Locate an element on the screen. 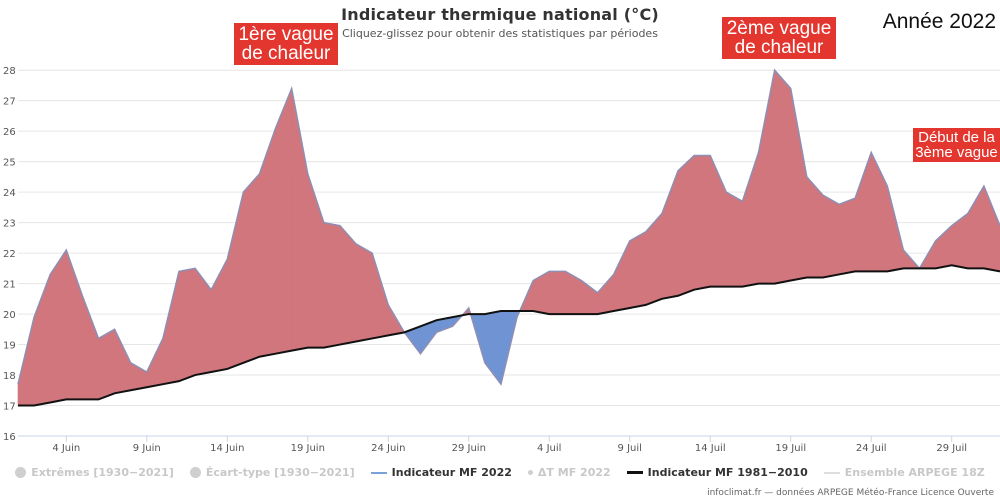 The width and height of the screenshot is (1000, 500). annotation-second-heatwave: 2ème vague de chaleur is located at coordinates (779, 38).